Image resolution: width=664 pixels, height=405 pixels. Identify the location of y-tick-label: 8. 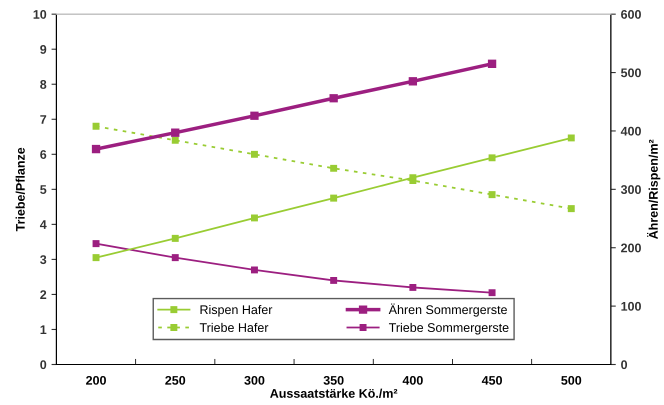
(43, 84).